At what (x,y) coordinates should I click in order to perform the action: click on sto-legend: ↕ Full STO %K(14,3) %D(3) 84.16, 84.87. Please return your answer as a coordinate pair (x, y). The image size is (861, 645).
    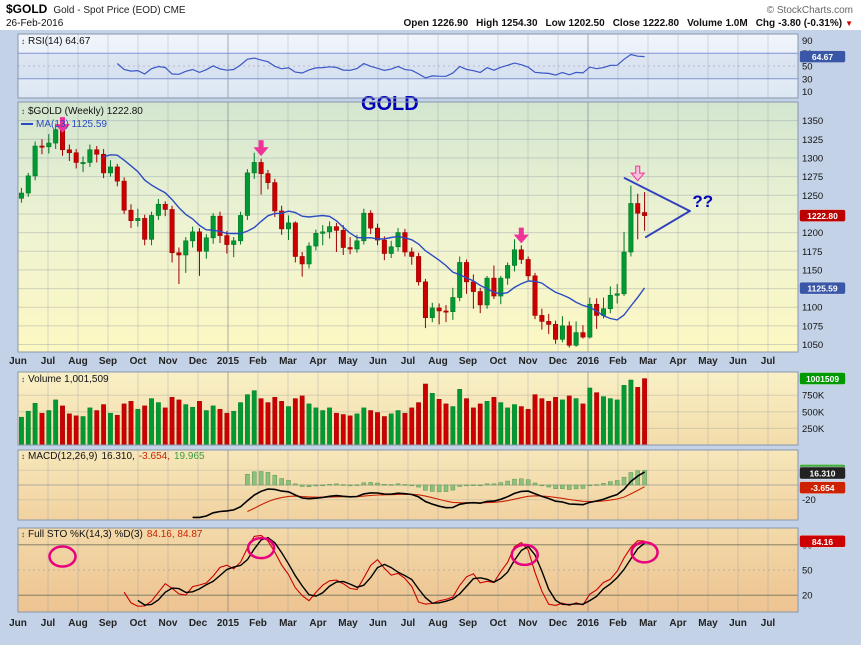
    Looking at the image, I should click on (111, 534).